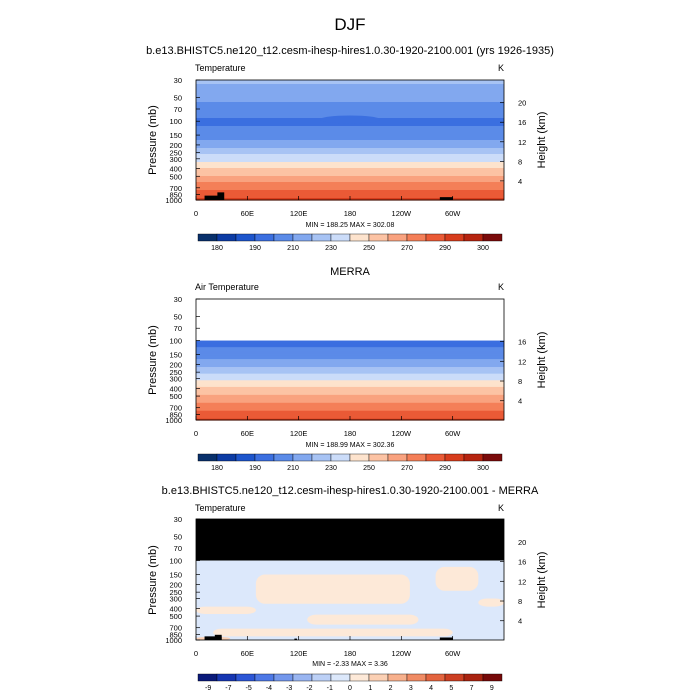  What do you see at coordinates (350, 433) in the screenshot?
I see `x-tick-label: 180` at bounding box center [350, 433].